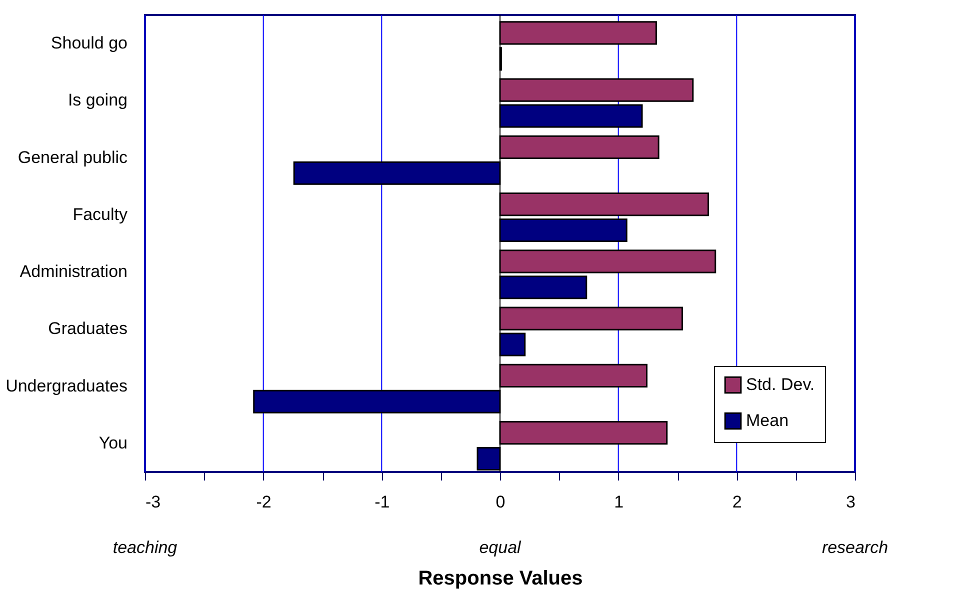 The width and height of the screenshot is (963, 616). Describe the element at coordinates (619, 502) in the screenshot. I see `x-tick-label: 1` at that location.